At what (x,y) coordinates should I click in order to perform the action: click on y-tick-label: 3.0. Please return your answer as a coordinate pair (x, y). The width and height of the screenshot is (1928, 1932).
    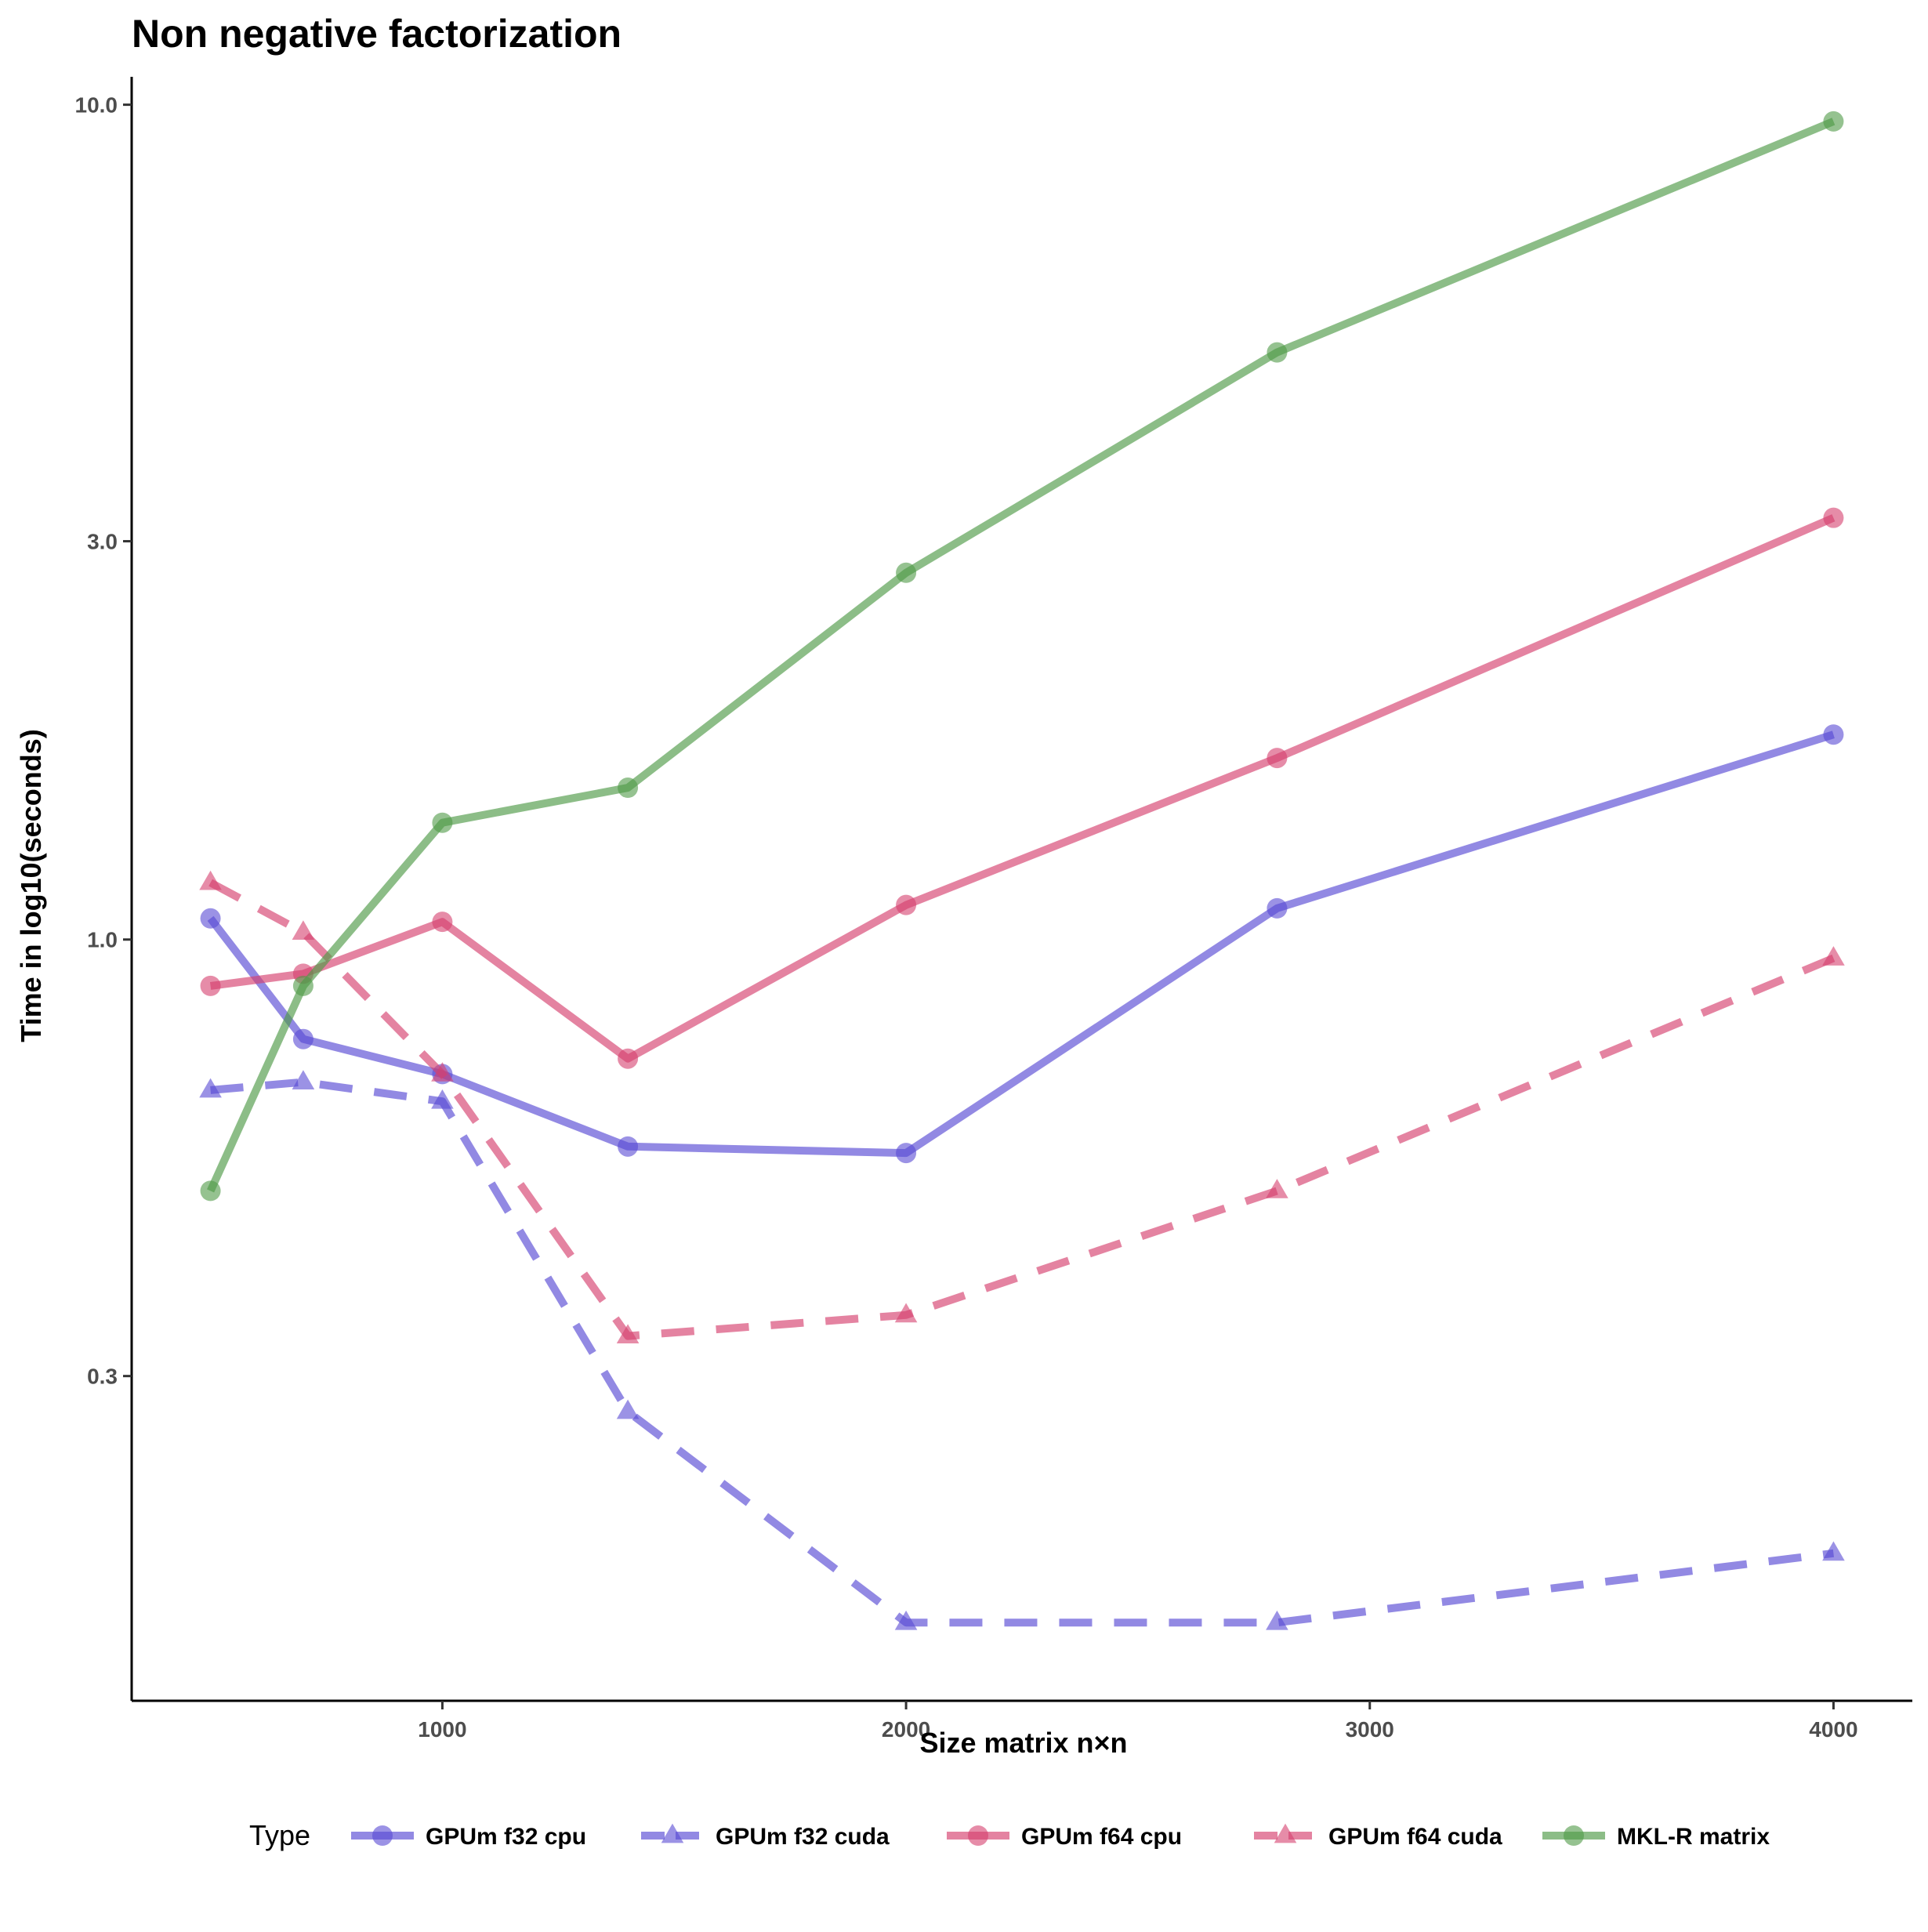
    Looking at the image, I should click on (102, 542).